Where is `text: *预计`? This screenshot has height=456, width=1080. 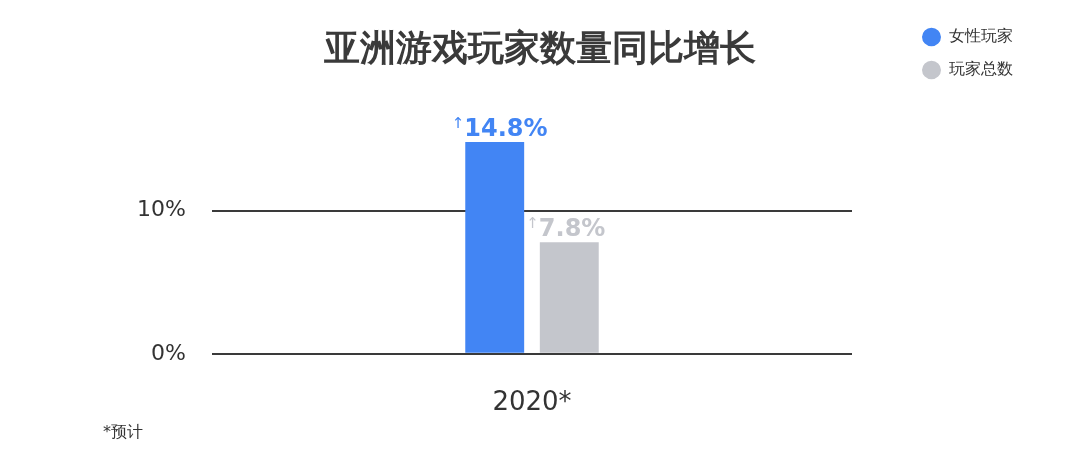 text: *预计 is located at coordinates (123, 432).